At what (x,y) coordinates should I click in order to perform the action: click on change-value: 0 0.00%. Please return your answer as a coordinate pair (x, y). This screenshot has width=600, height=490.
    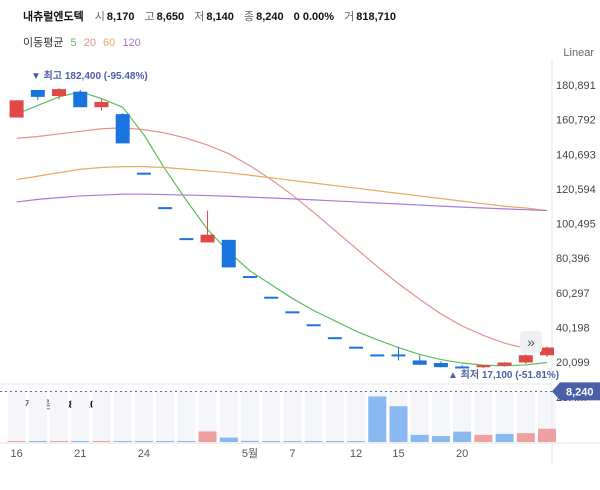
    Looking at the image, I should click on (314, 17).